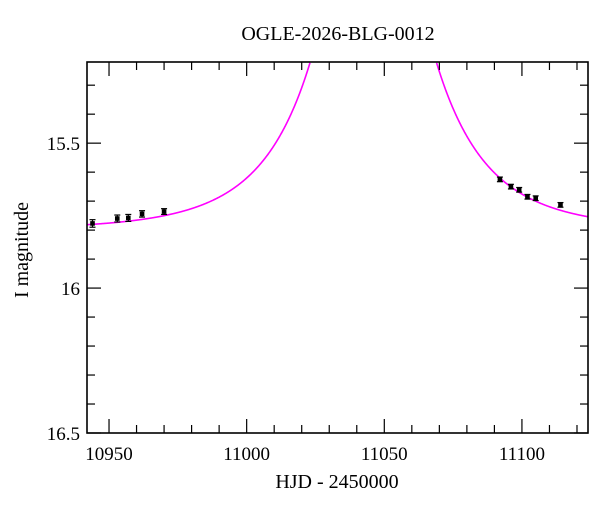  What do you see at coordinates (337, 34) in the screenshot?
I see `chart-title: OGLE-2026-BLG-0012` at bounding box center [337, 34].